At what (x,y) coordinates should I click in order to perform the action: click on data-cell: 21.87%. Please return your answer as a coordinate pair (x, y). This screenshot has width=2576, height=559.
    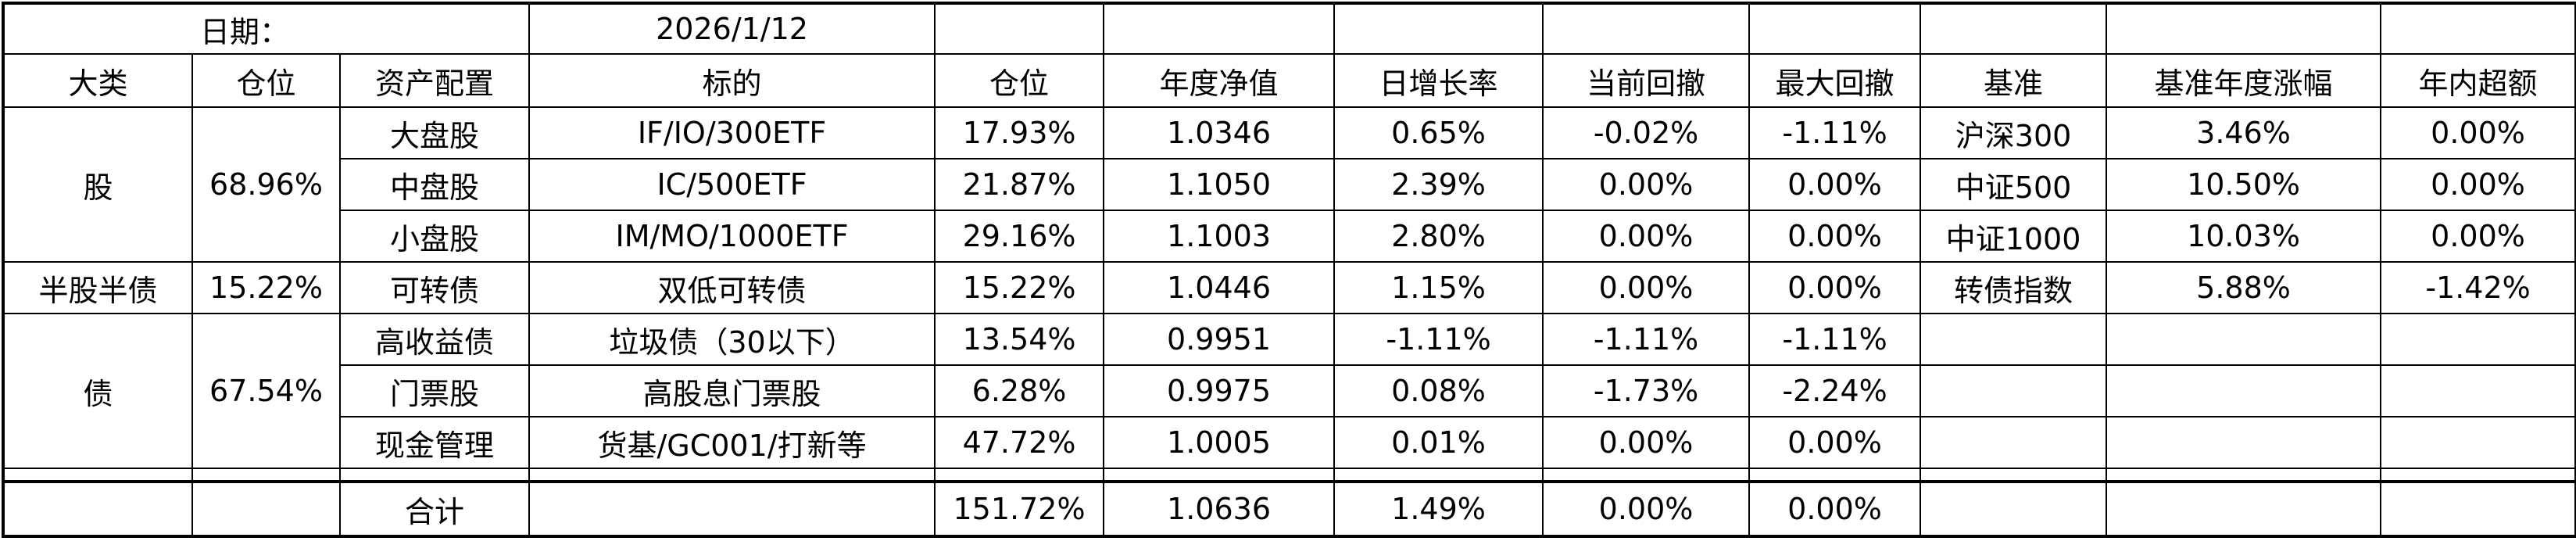
    Looking at the image, I should click on (1019, 184).